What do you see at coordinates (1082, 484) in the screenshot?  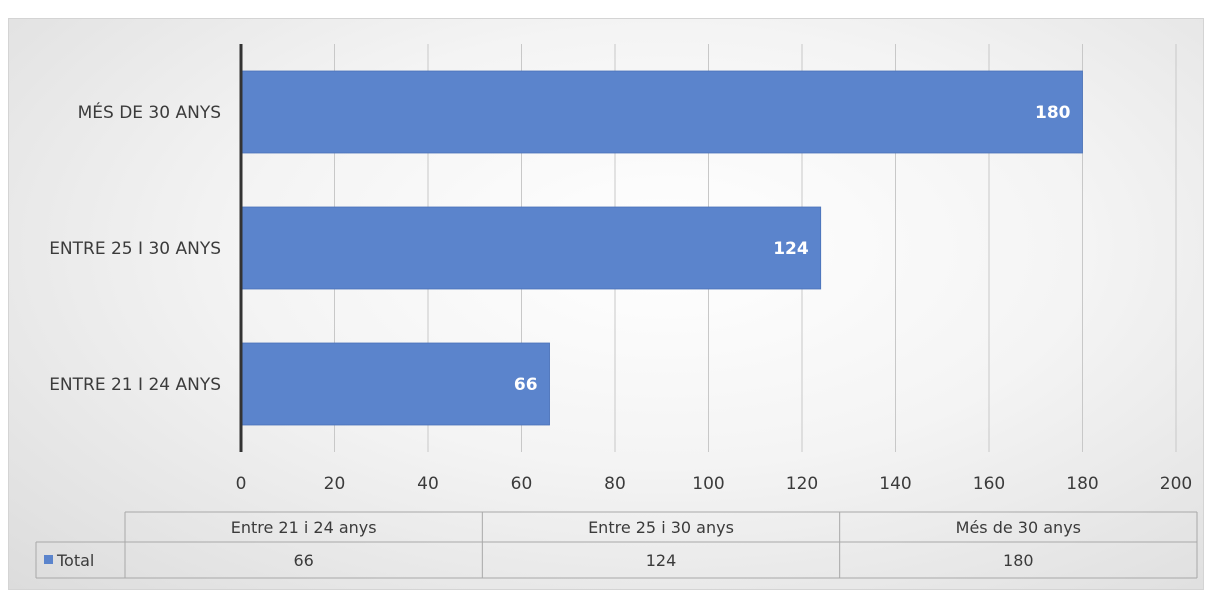 I see `x-tick-label: 180` at bounding box center [1082, 484].